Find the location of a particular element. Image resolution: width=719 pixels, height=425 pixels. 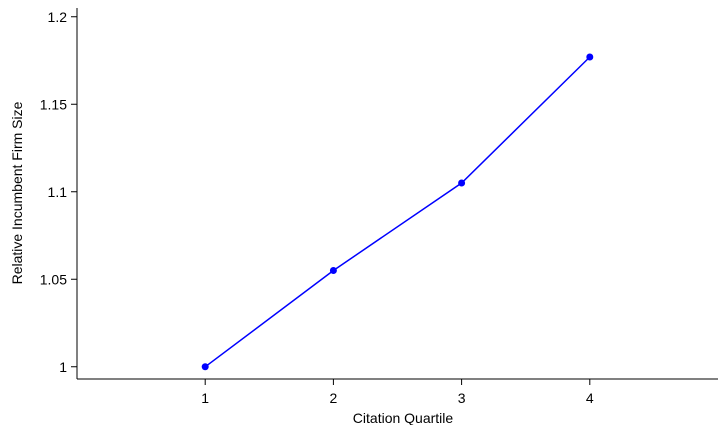

x-axis-title: Citation Quartile is located at coordinates (403, 417).